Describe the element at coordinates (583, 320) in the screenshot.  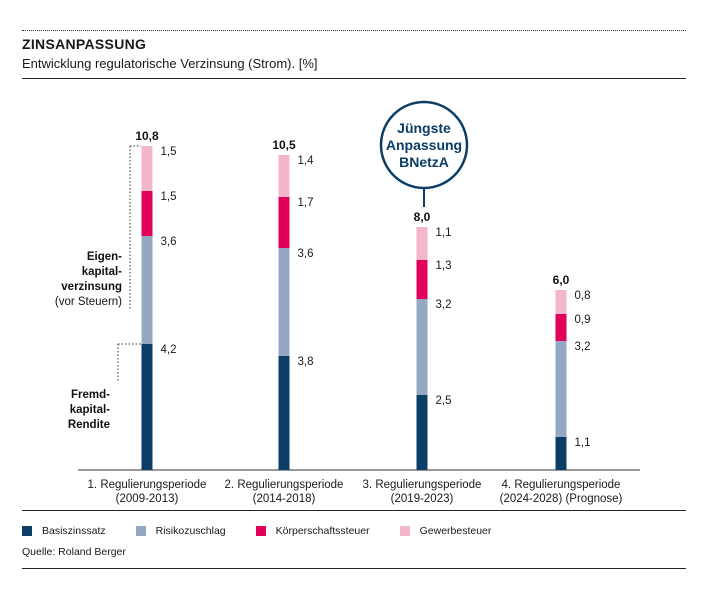
I see `data-label: 0,9` at that location.